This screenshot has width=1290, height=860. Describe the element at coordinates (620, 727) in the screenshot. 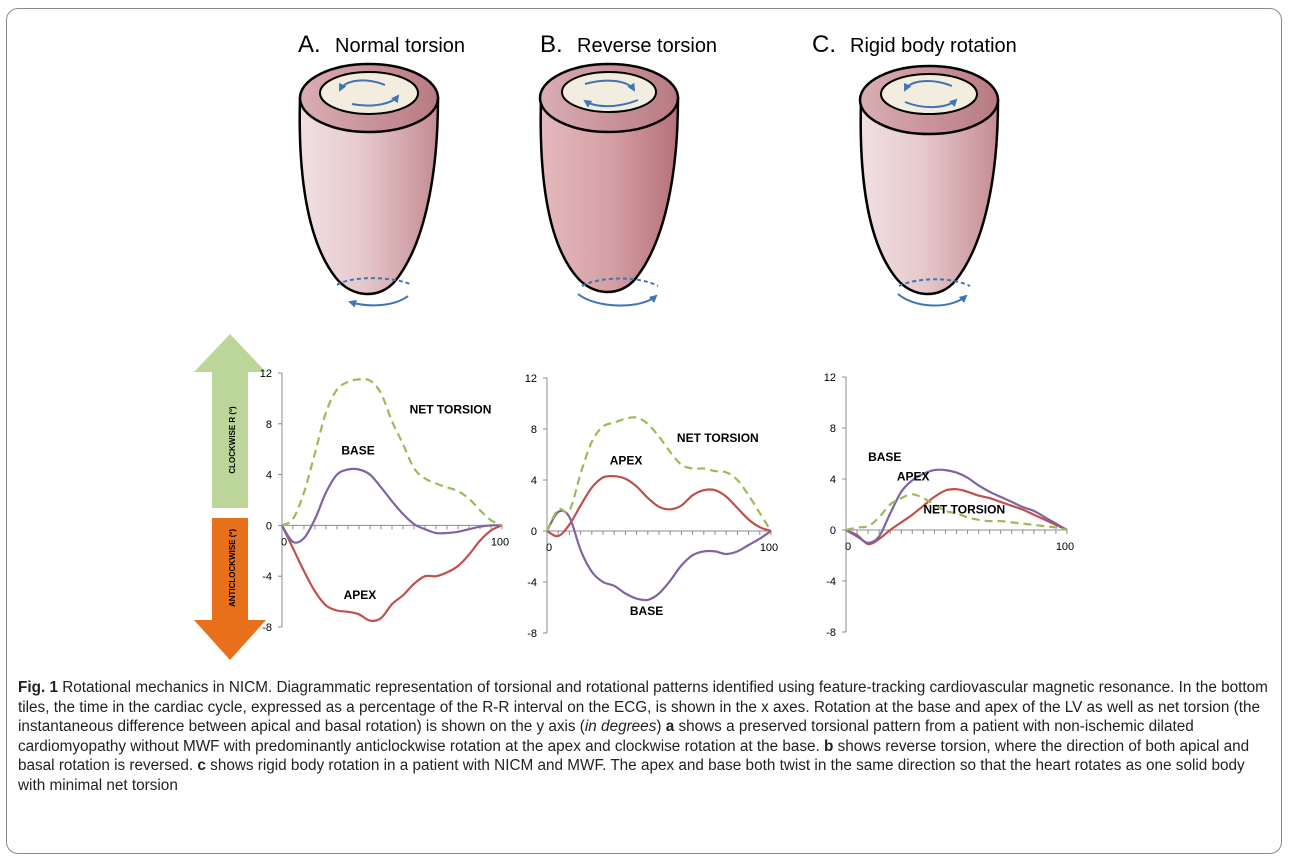

I see `caption-italic: in degrees` at that location.